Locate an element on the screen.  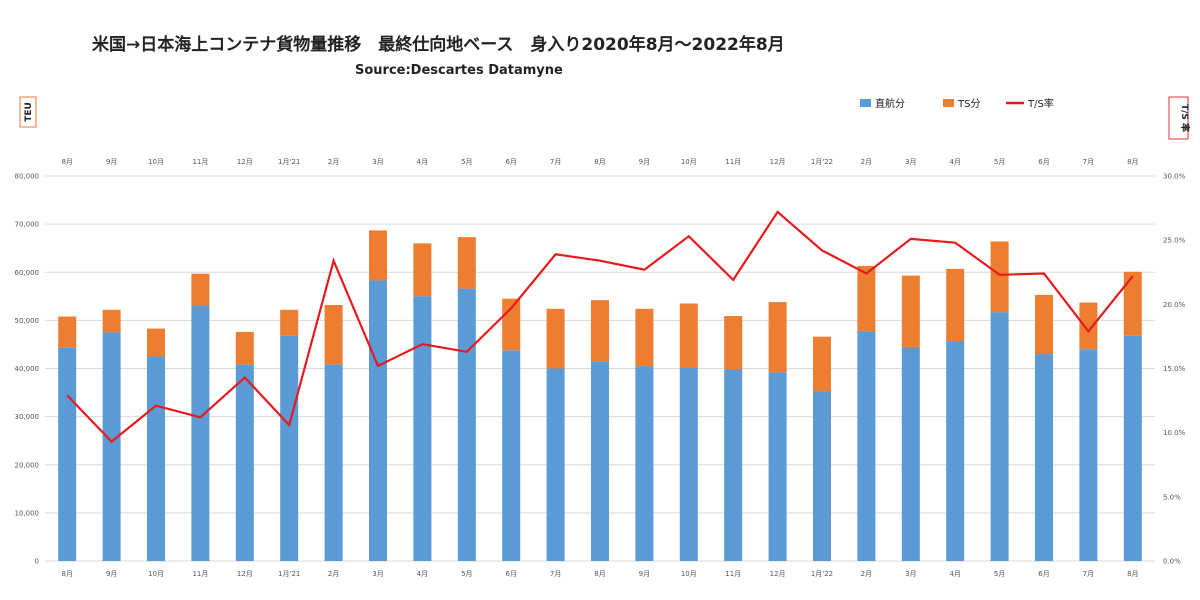
legend-label: TS分 is located at coordinates (968, 104).